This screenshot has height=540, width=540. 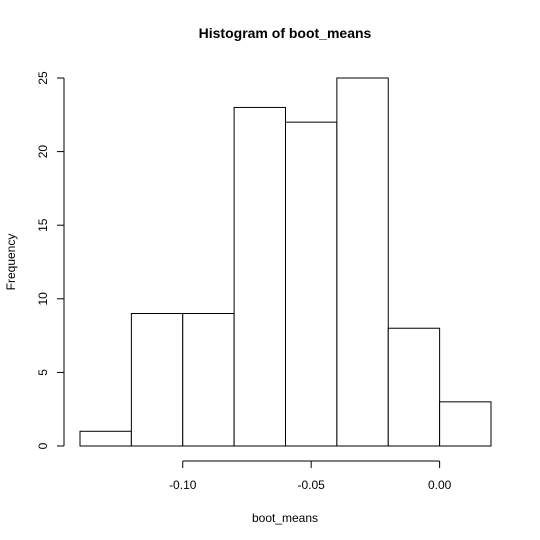 I want to click on y-tick-label-5: 20, so click(x=43, y=152).